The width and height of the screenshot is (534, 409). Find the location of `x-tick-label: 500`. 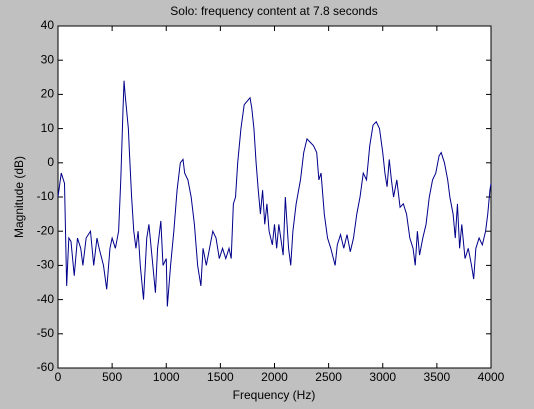

x-tick-label: 500 is located at coordinates (112, 377).